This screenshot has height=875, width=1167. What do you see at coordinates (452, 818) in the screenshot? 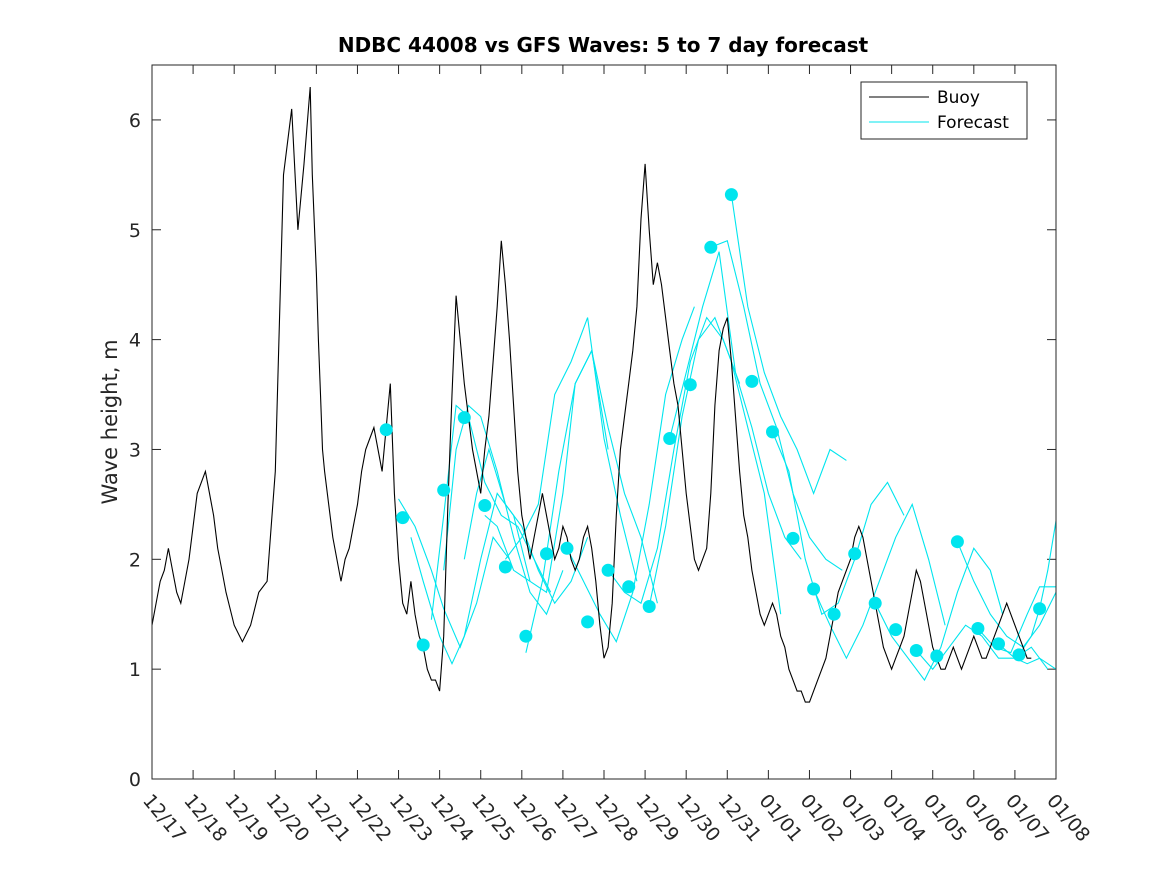
I see `x-tick-label: 12/24` at bounding box center [452, 818].